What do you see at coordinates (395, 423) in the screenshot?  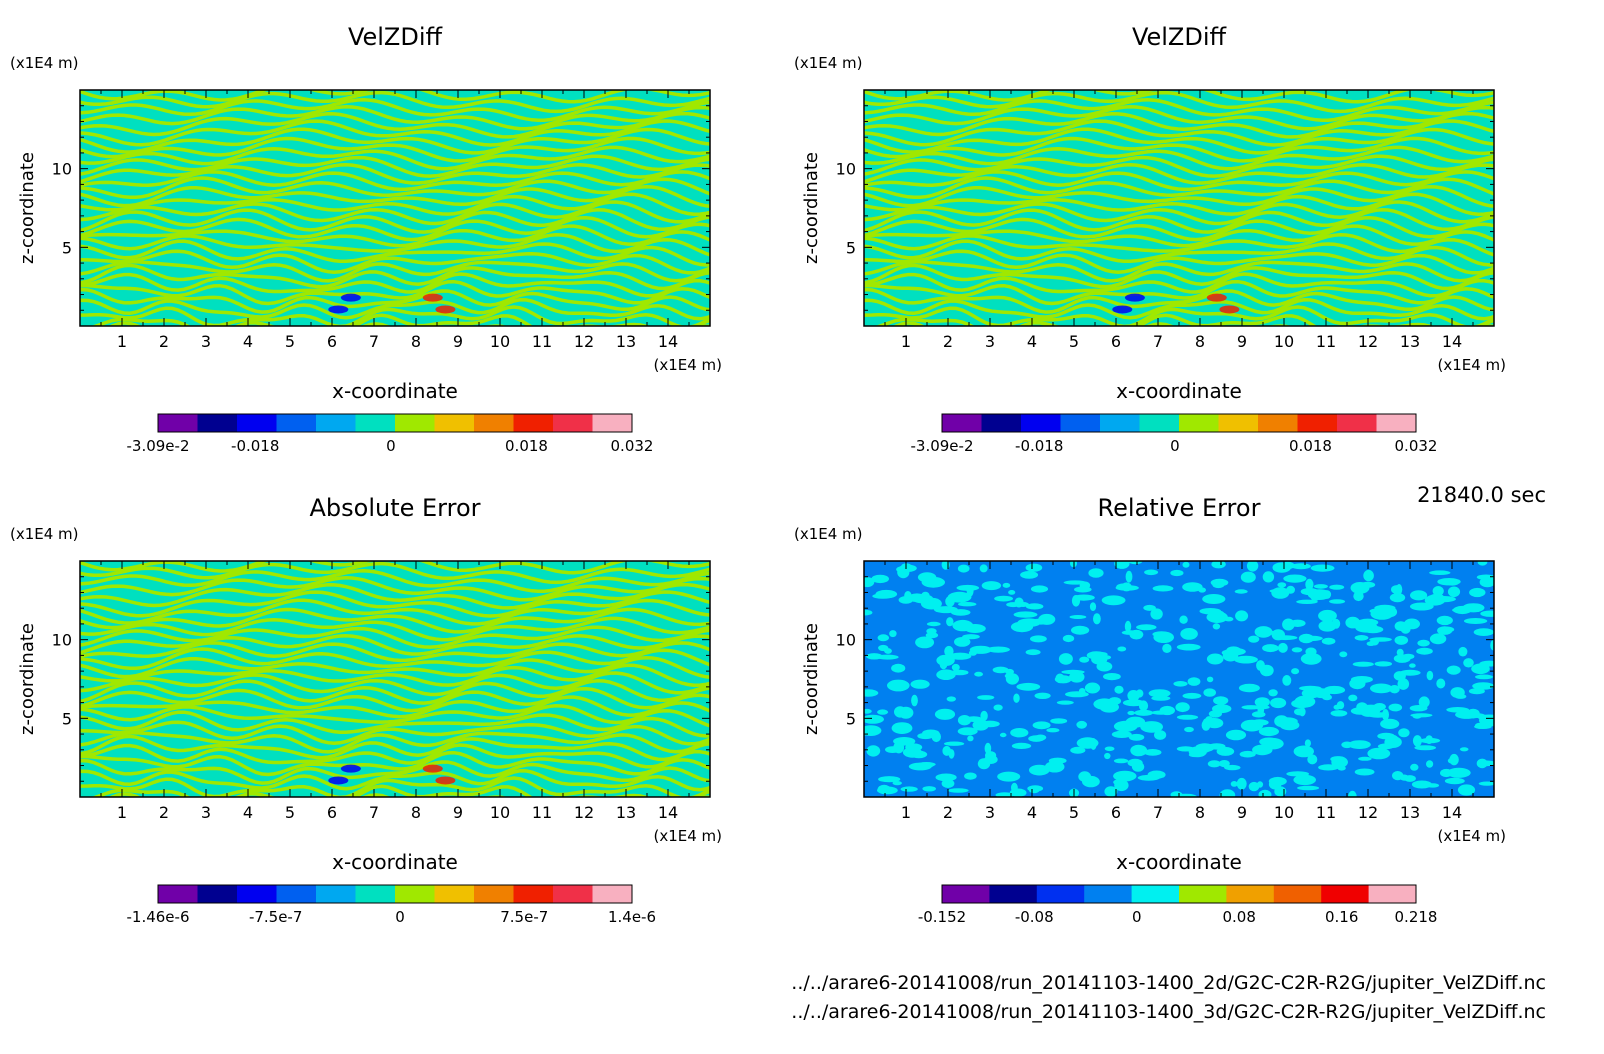 I see `colorbar-frame` at bounding box center [395, 423].